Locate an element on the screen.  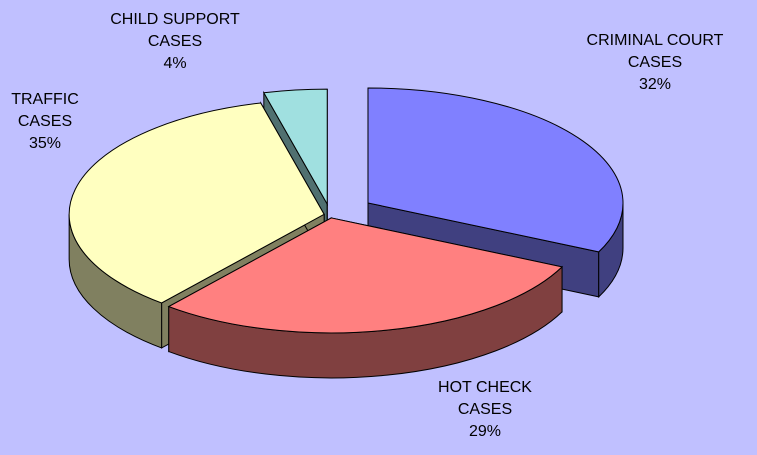
category-label: CRIMINAL COURT CASES is located at coordinates (655, 51).